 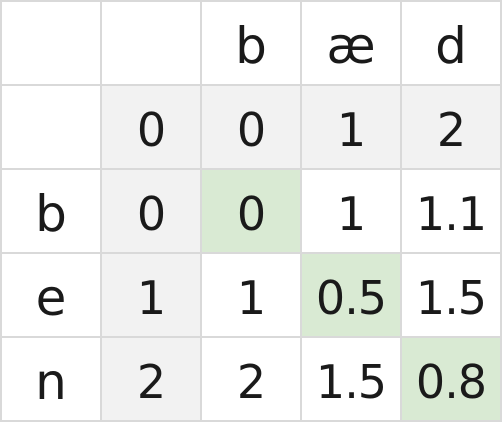 What do you see at coordinates (152, 44) in the screenshot?
I see `corner-cell-empty` at bounding box center [152, 44].